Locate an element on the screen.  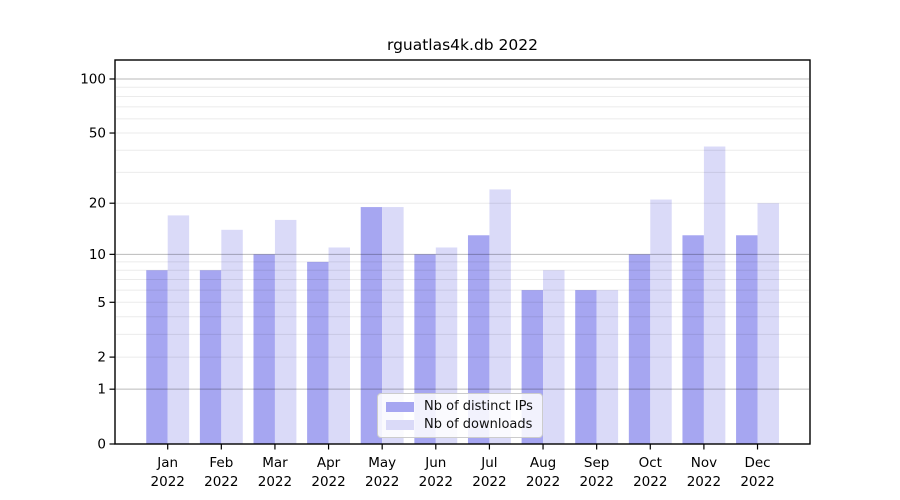
x-tick-label-month-jun: Jun is located at coordinates (435, 463).